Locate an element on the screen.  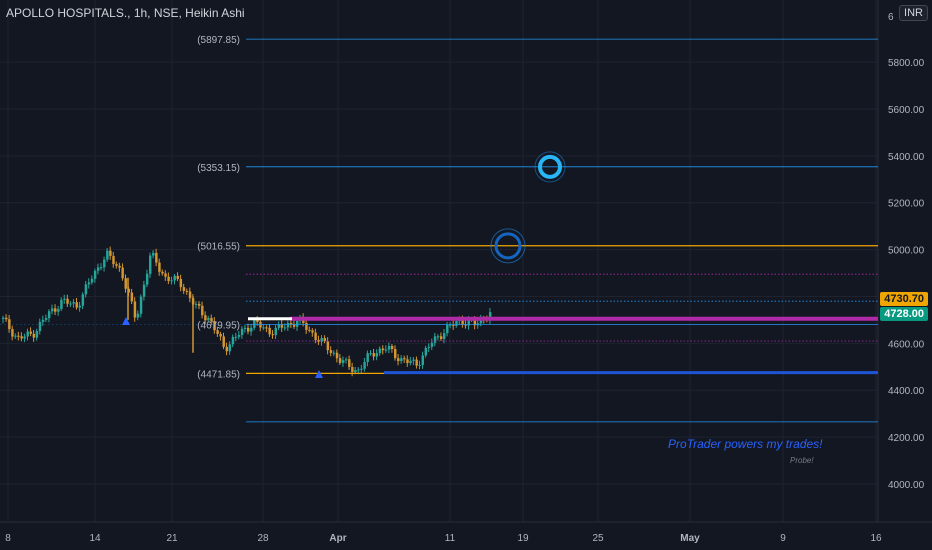
watermark-text: ProTrader powers my trades! is located at coordinates (745, 444).